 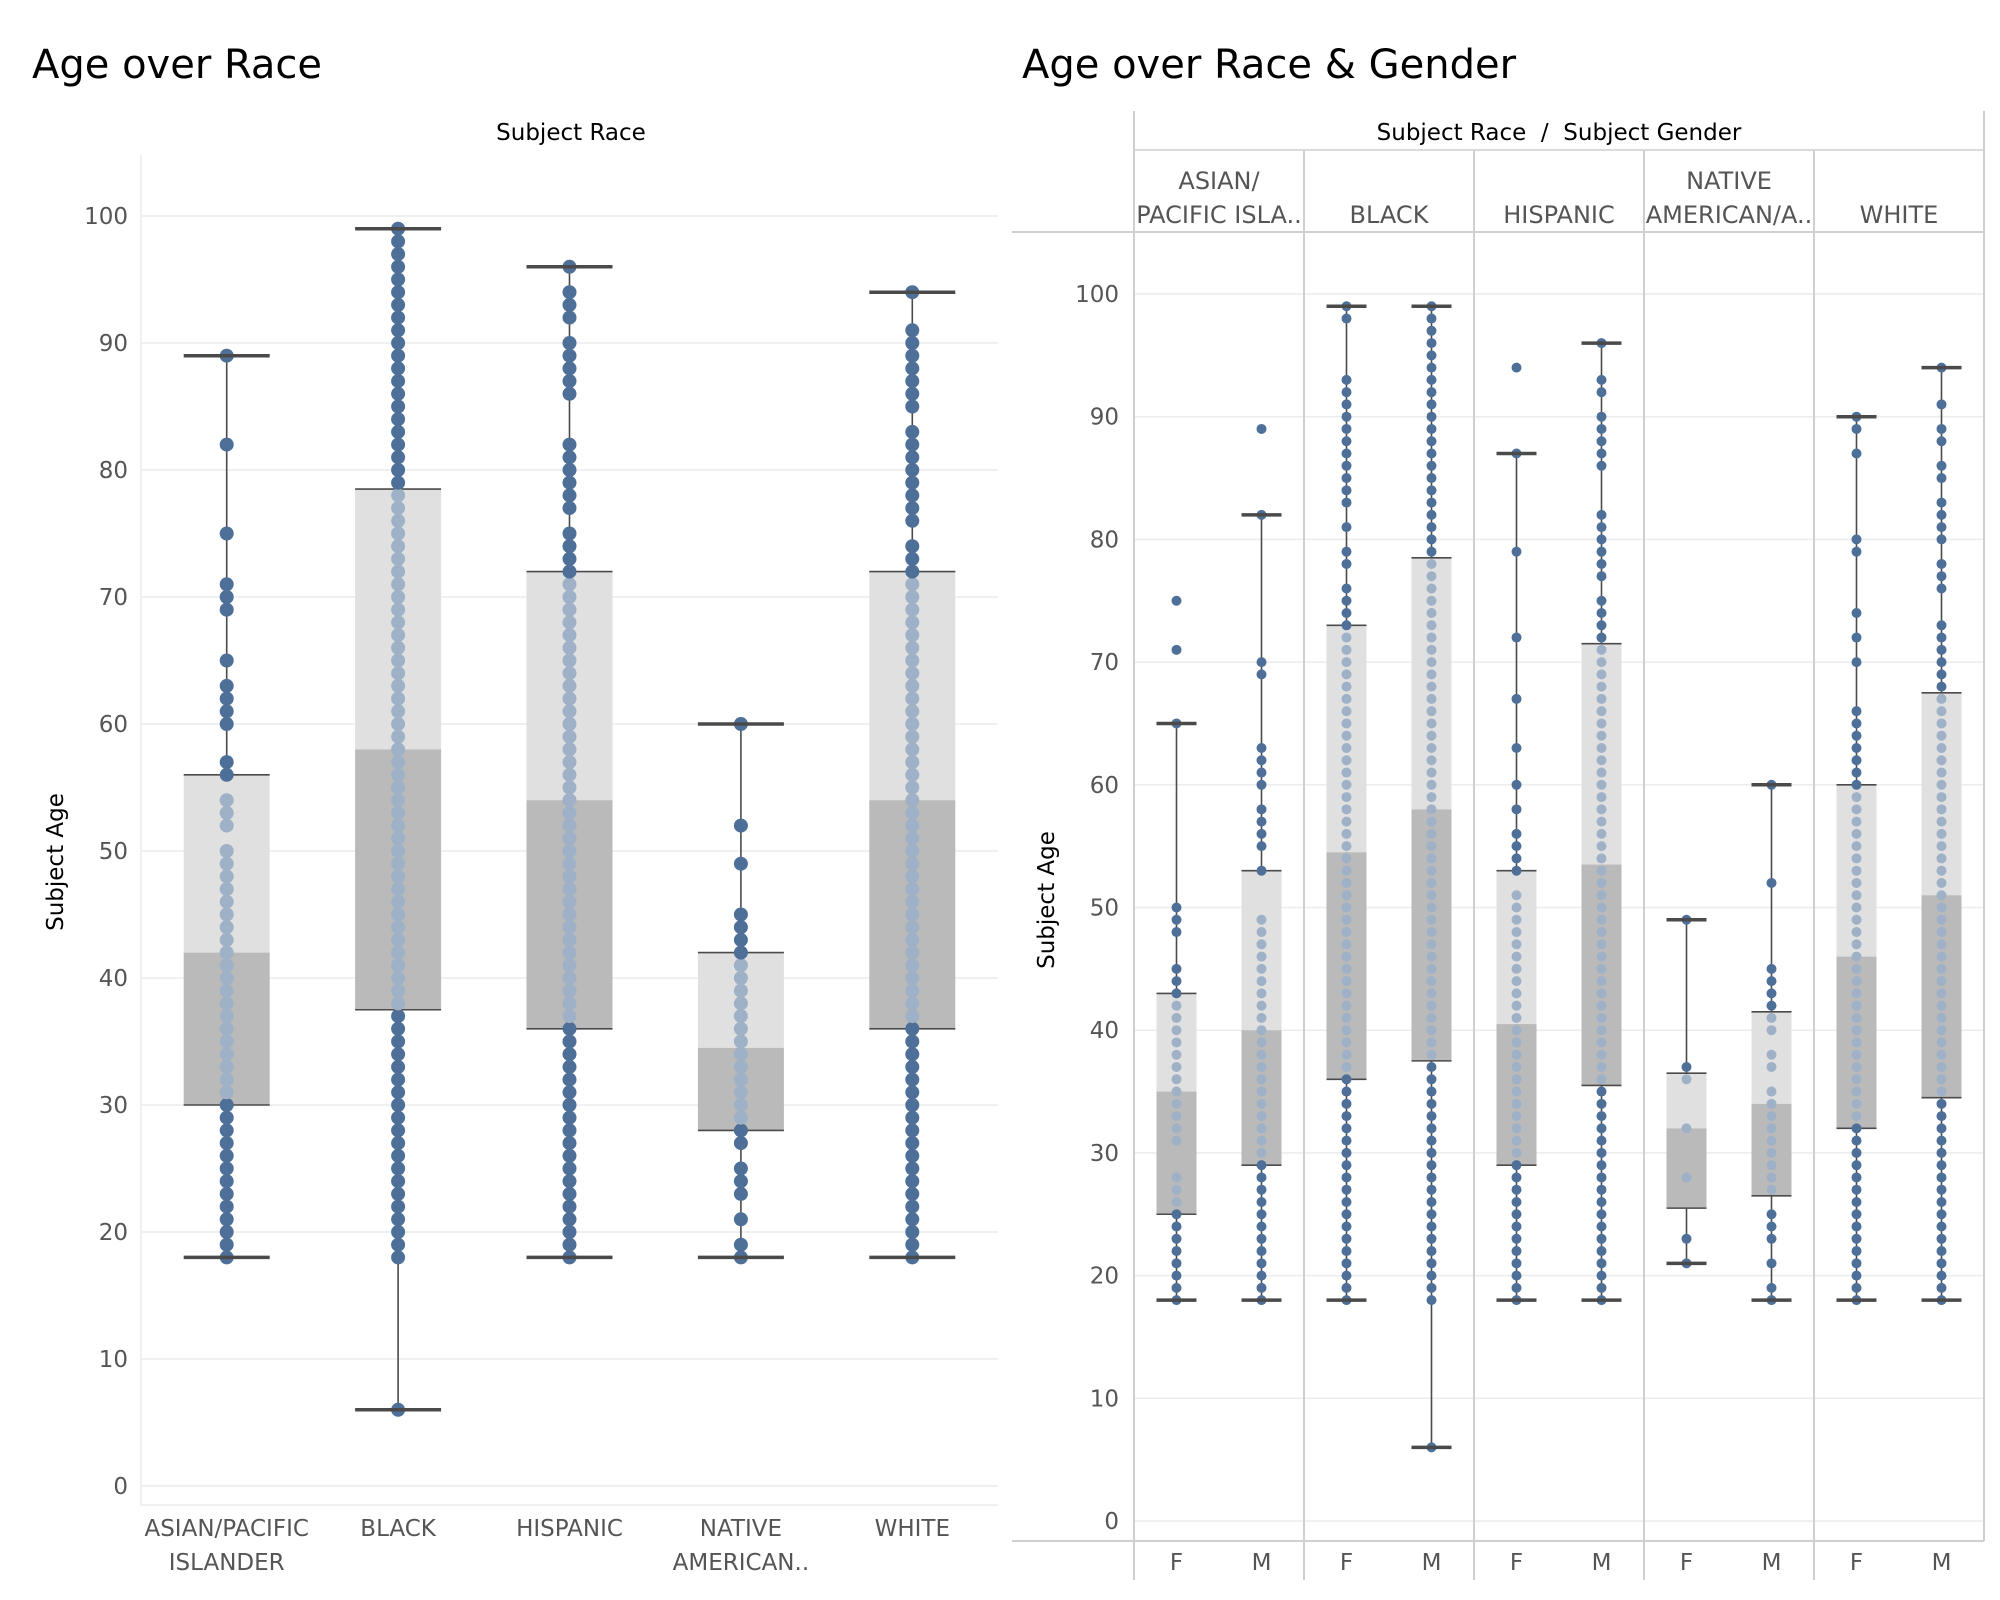 I want to click on right-box-3-0-point, so click(x=1686, y=1177).